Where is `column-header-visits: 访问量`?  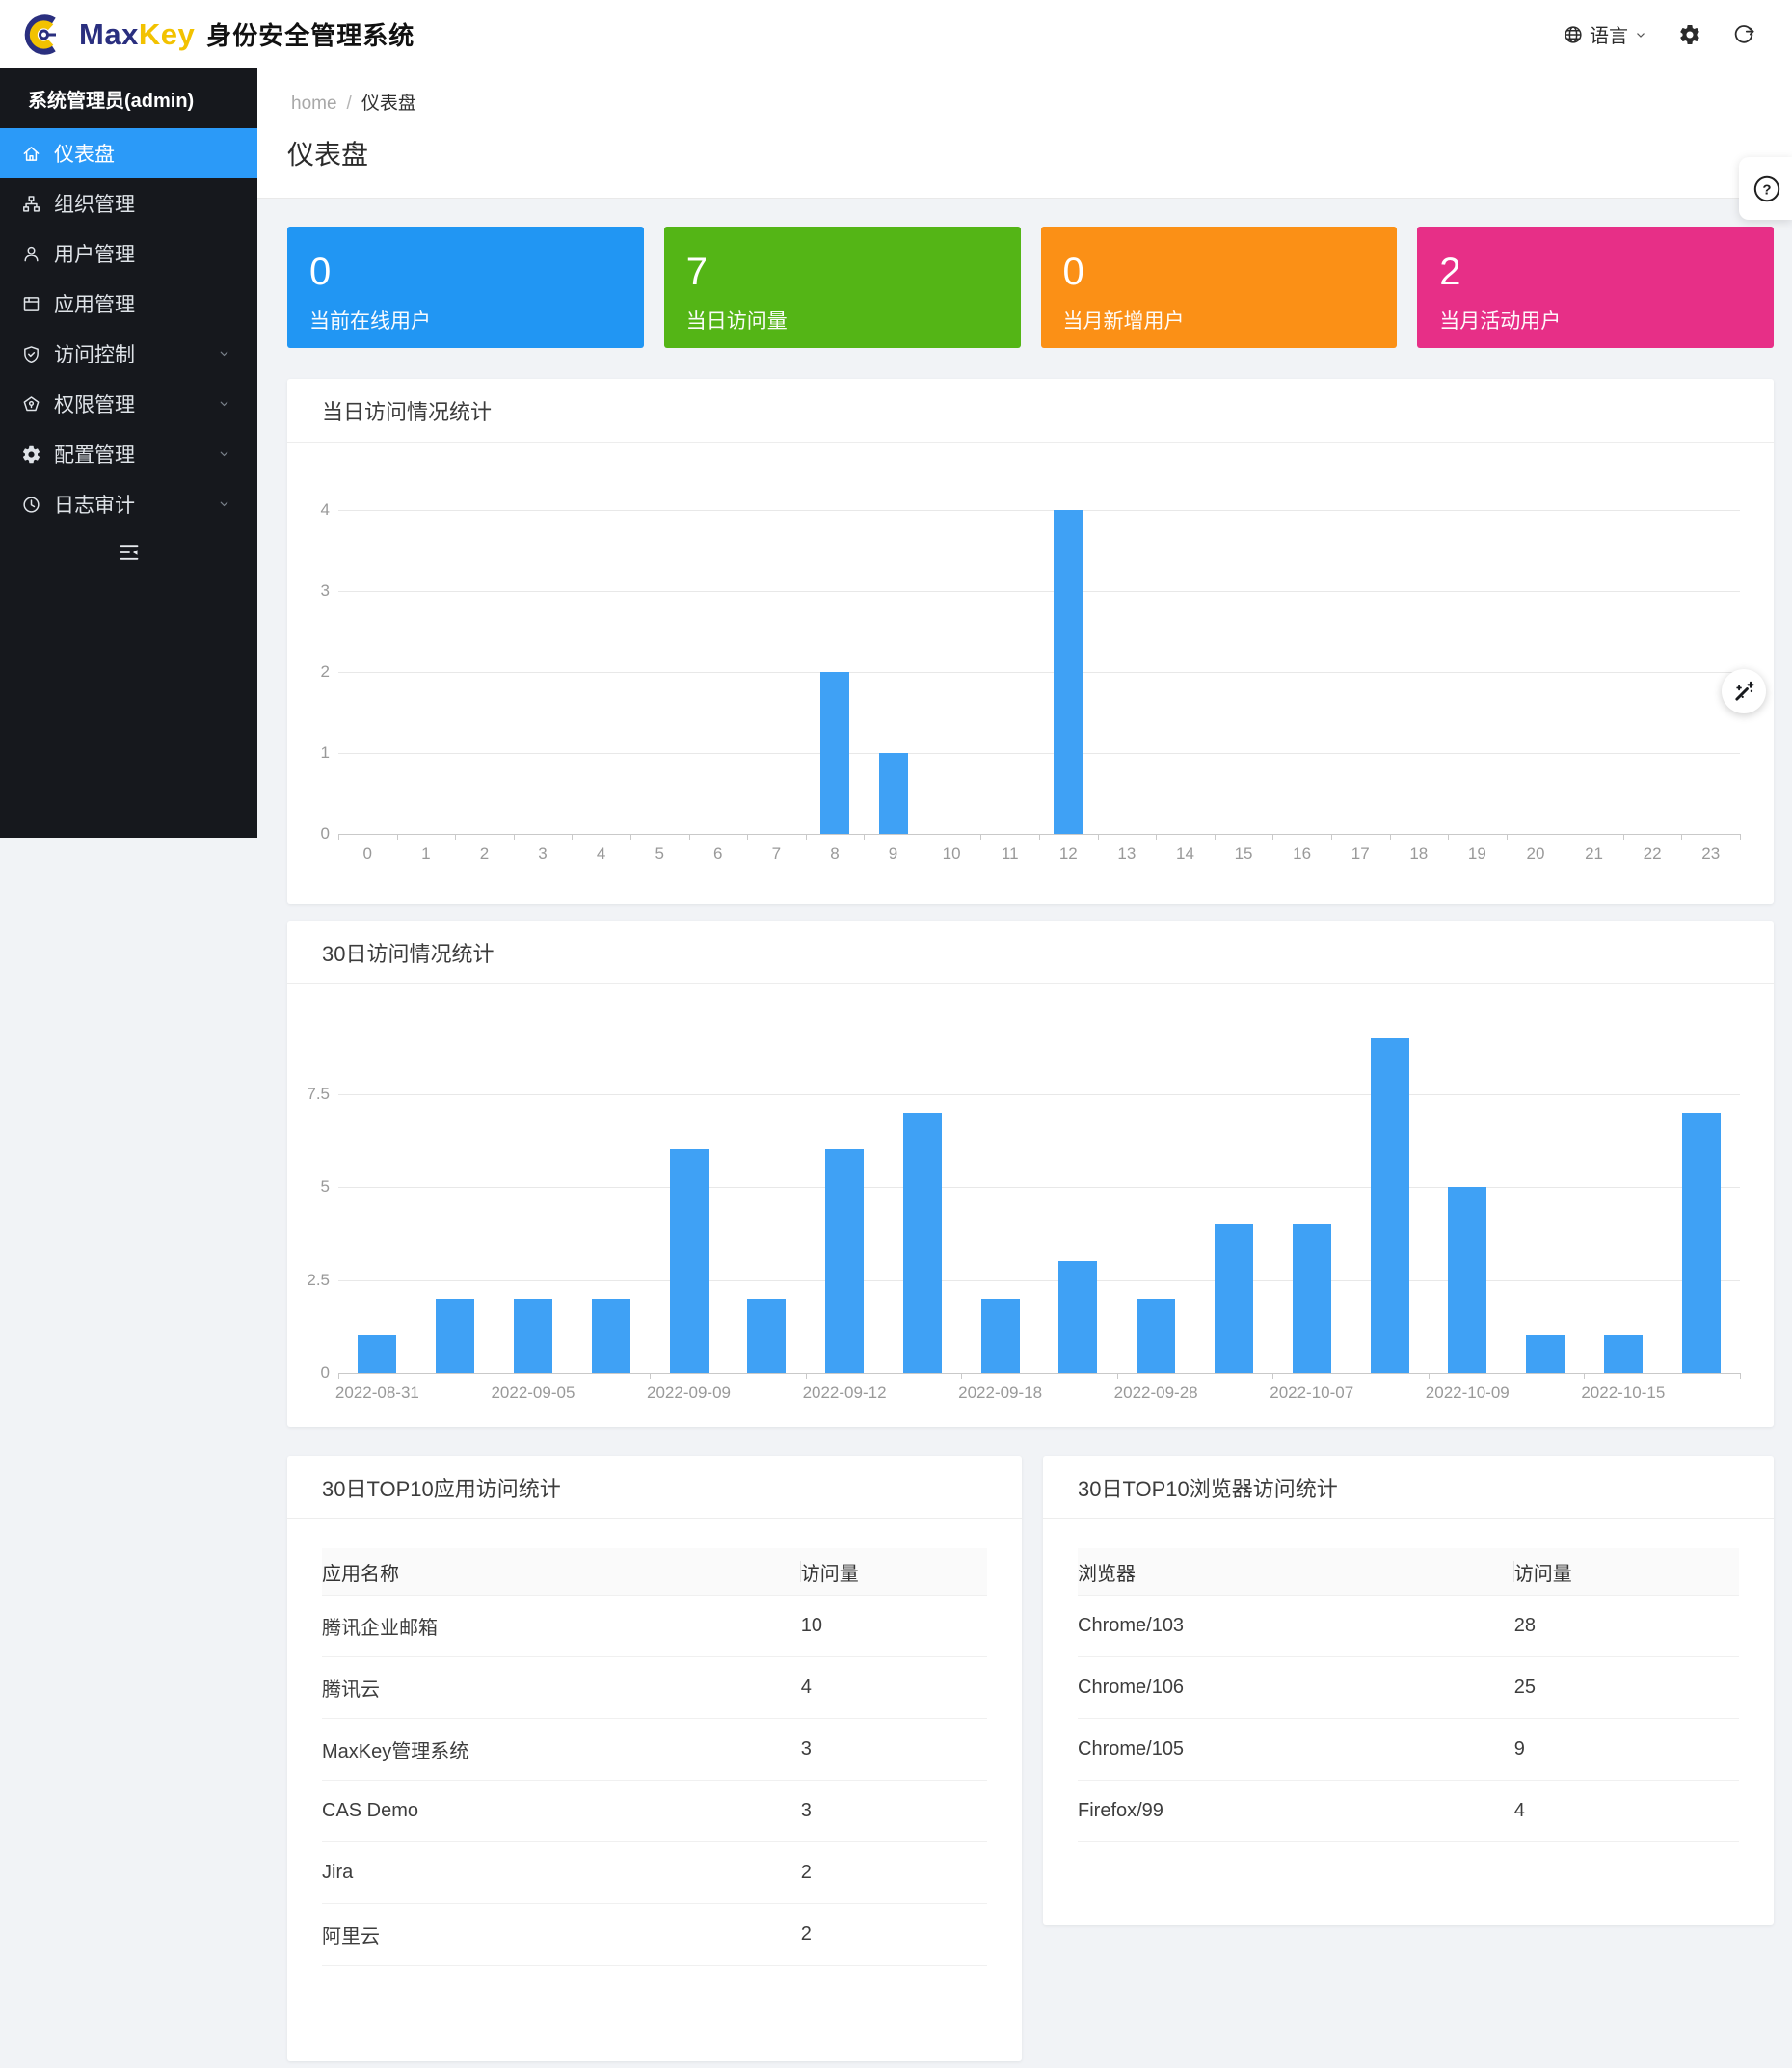
column-header-visits: 访问量 is located at coordinates (1542, 1574).